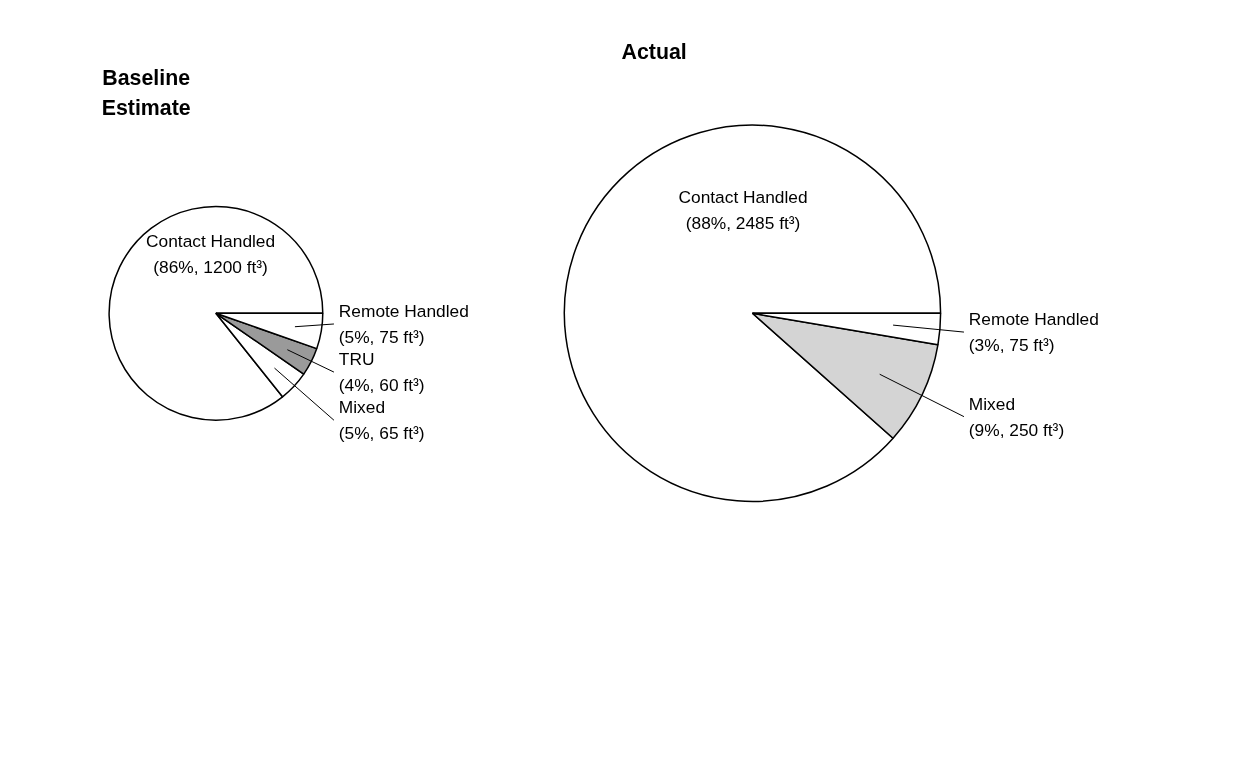  Describe the element at coordinates (1016, 429) in the screenshot. I see `data-label: (9%, 250 ft³)` at that location.